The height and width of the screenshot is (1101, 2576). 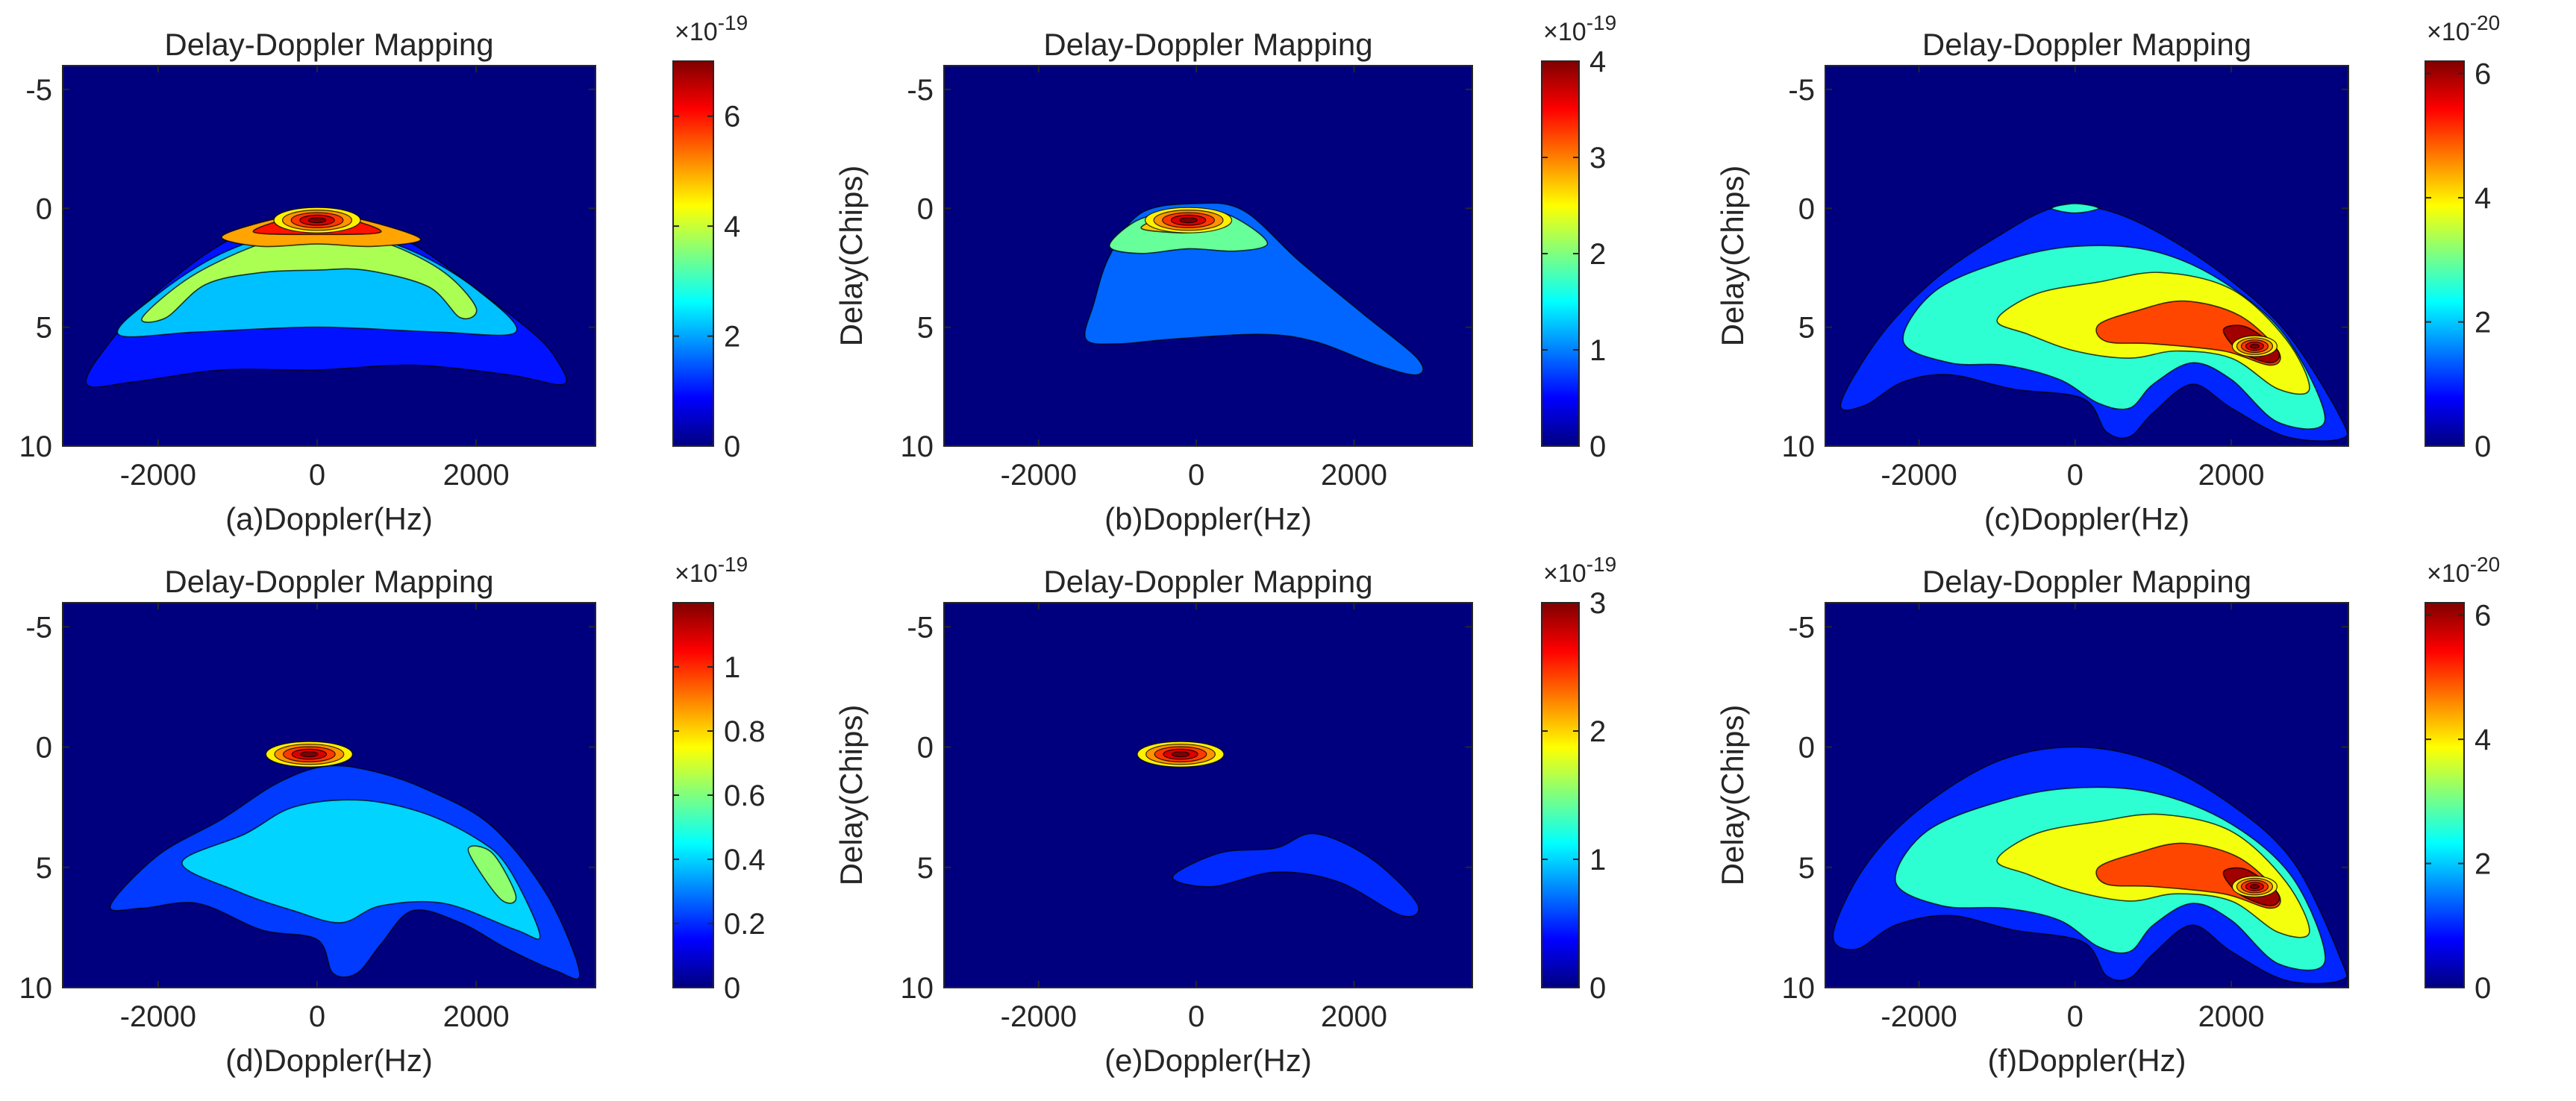 I want to click on x-axis-label: (c)Doppler(Hz), so click(x=2086, y=519).